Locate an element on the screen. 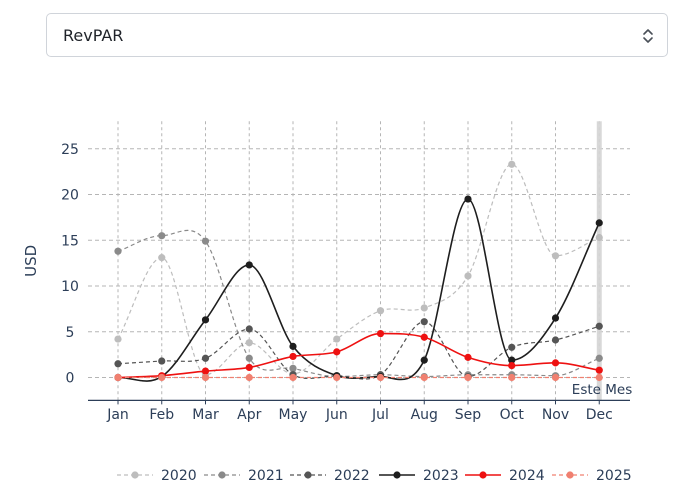 This screenshot has height=493, width=689. current-month-label: Este Mes is located at coordinates (602, 390).